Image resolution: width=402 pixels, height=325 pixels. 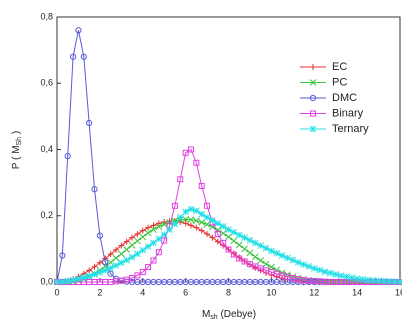 What do you see at coordinates (56, 292) in the screenshot?
I see `x-tick-label: 0` at bounding box center [56, 292].